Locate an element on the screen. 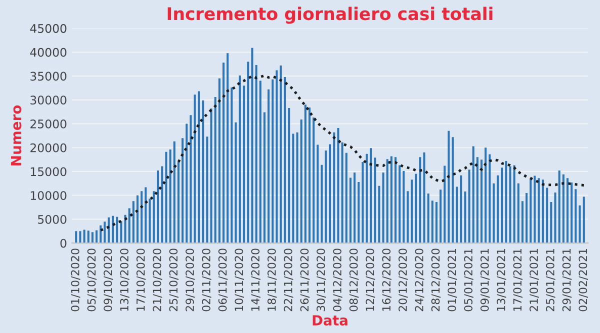 The height and width of the screenshot is (333, 600). y-tick-label: 15000 is located at coordinates (48, 171).